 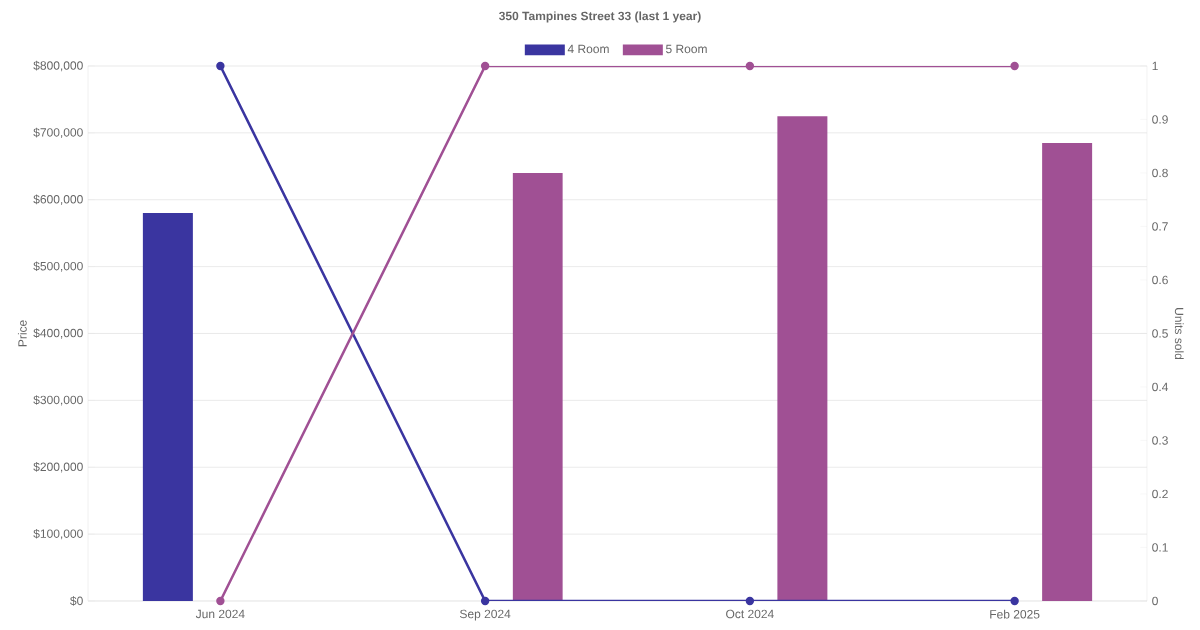 I want to click on y2-tick-label: 0.1, so click(x=1160, y=547).